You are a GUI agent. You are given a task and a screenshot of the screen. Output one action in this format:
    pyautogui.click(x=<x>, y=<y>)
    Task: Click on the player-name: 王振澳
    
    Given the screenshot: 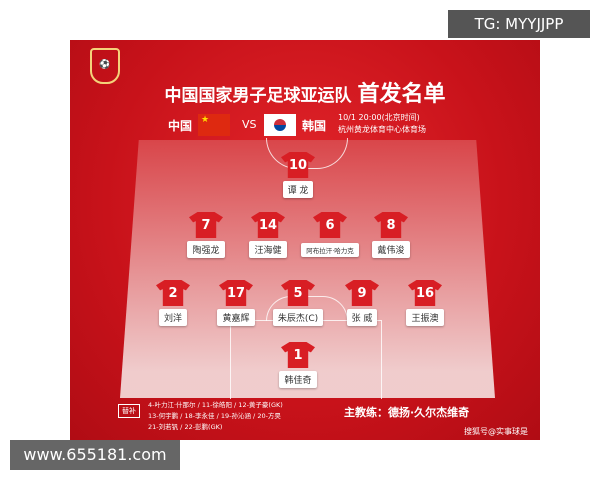 What is the action you would take?
    pyautogui.click(x=425, y=317)
    